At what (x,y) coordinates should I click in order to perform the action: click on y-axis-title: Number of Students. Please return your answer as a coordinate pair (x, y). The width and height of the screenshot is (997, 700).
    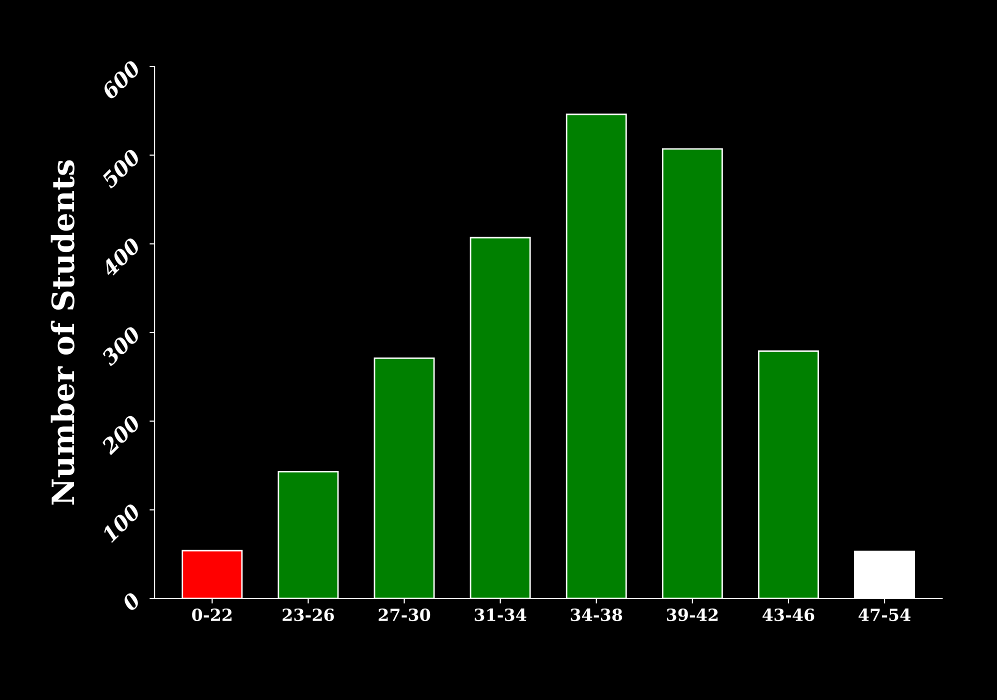
    Looking at the image, I should click on (62, 332).